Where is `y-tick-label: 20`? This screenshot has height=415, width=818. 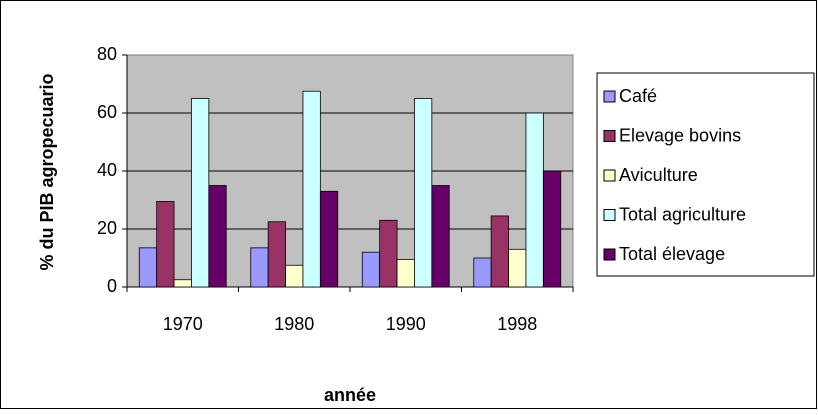 y-tick-label: 20 is located at coordinates (107, 228).